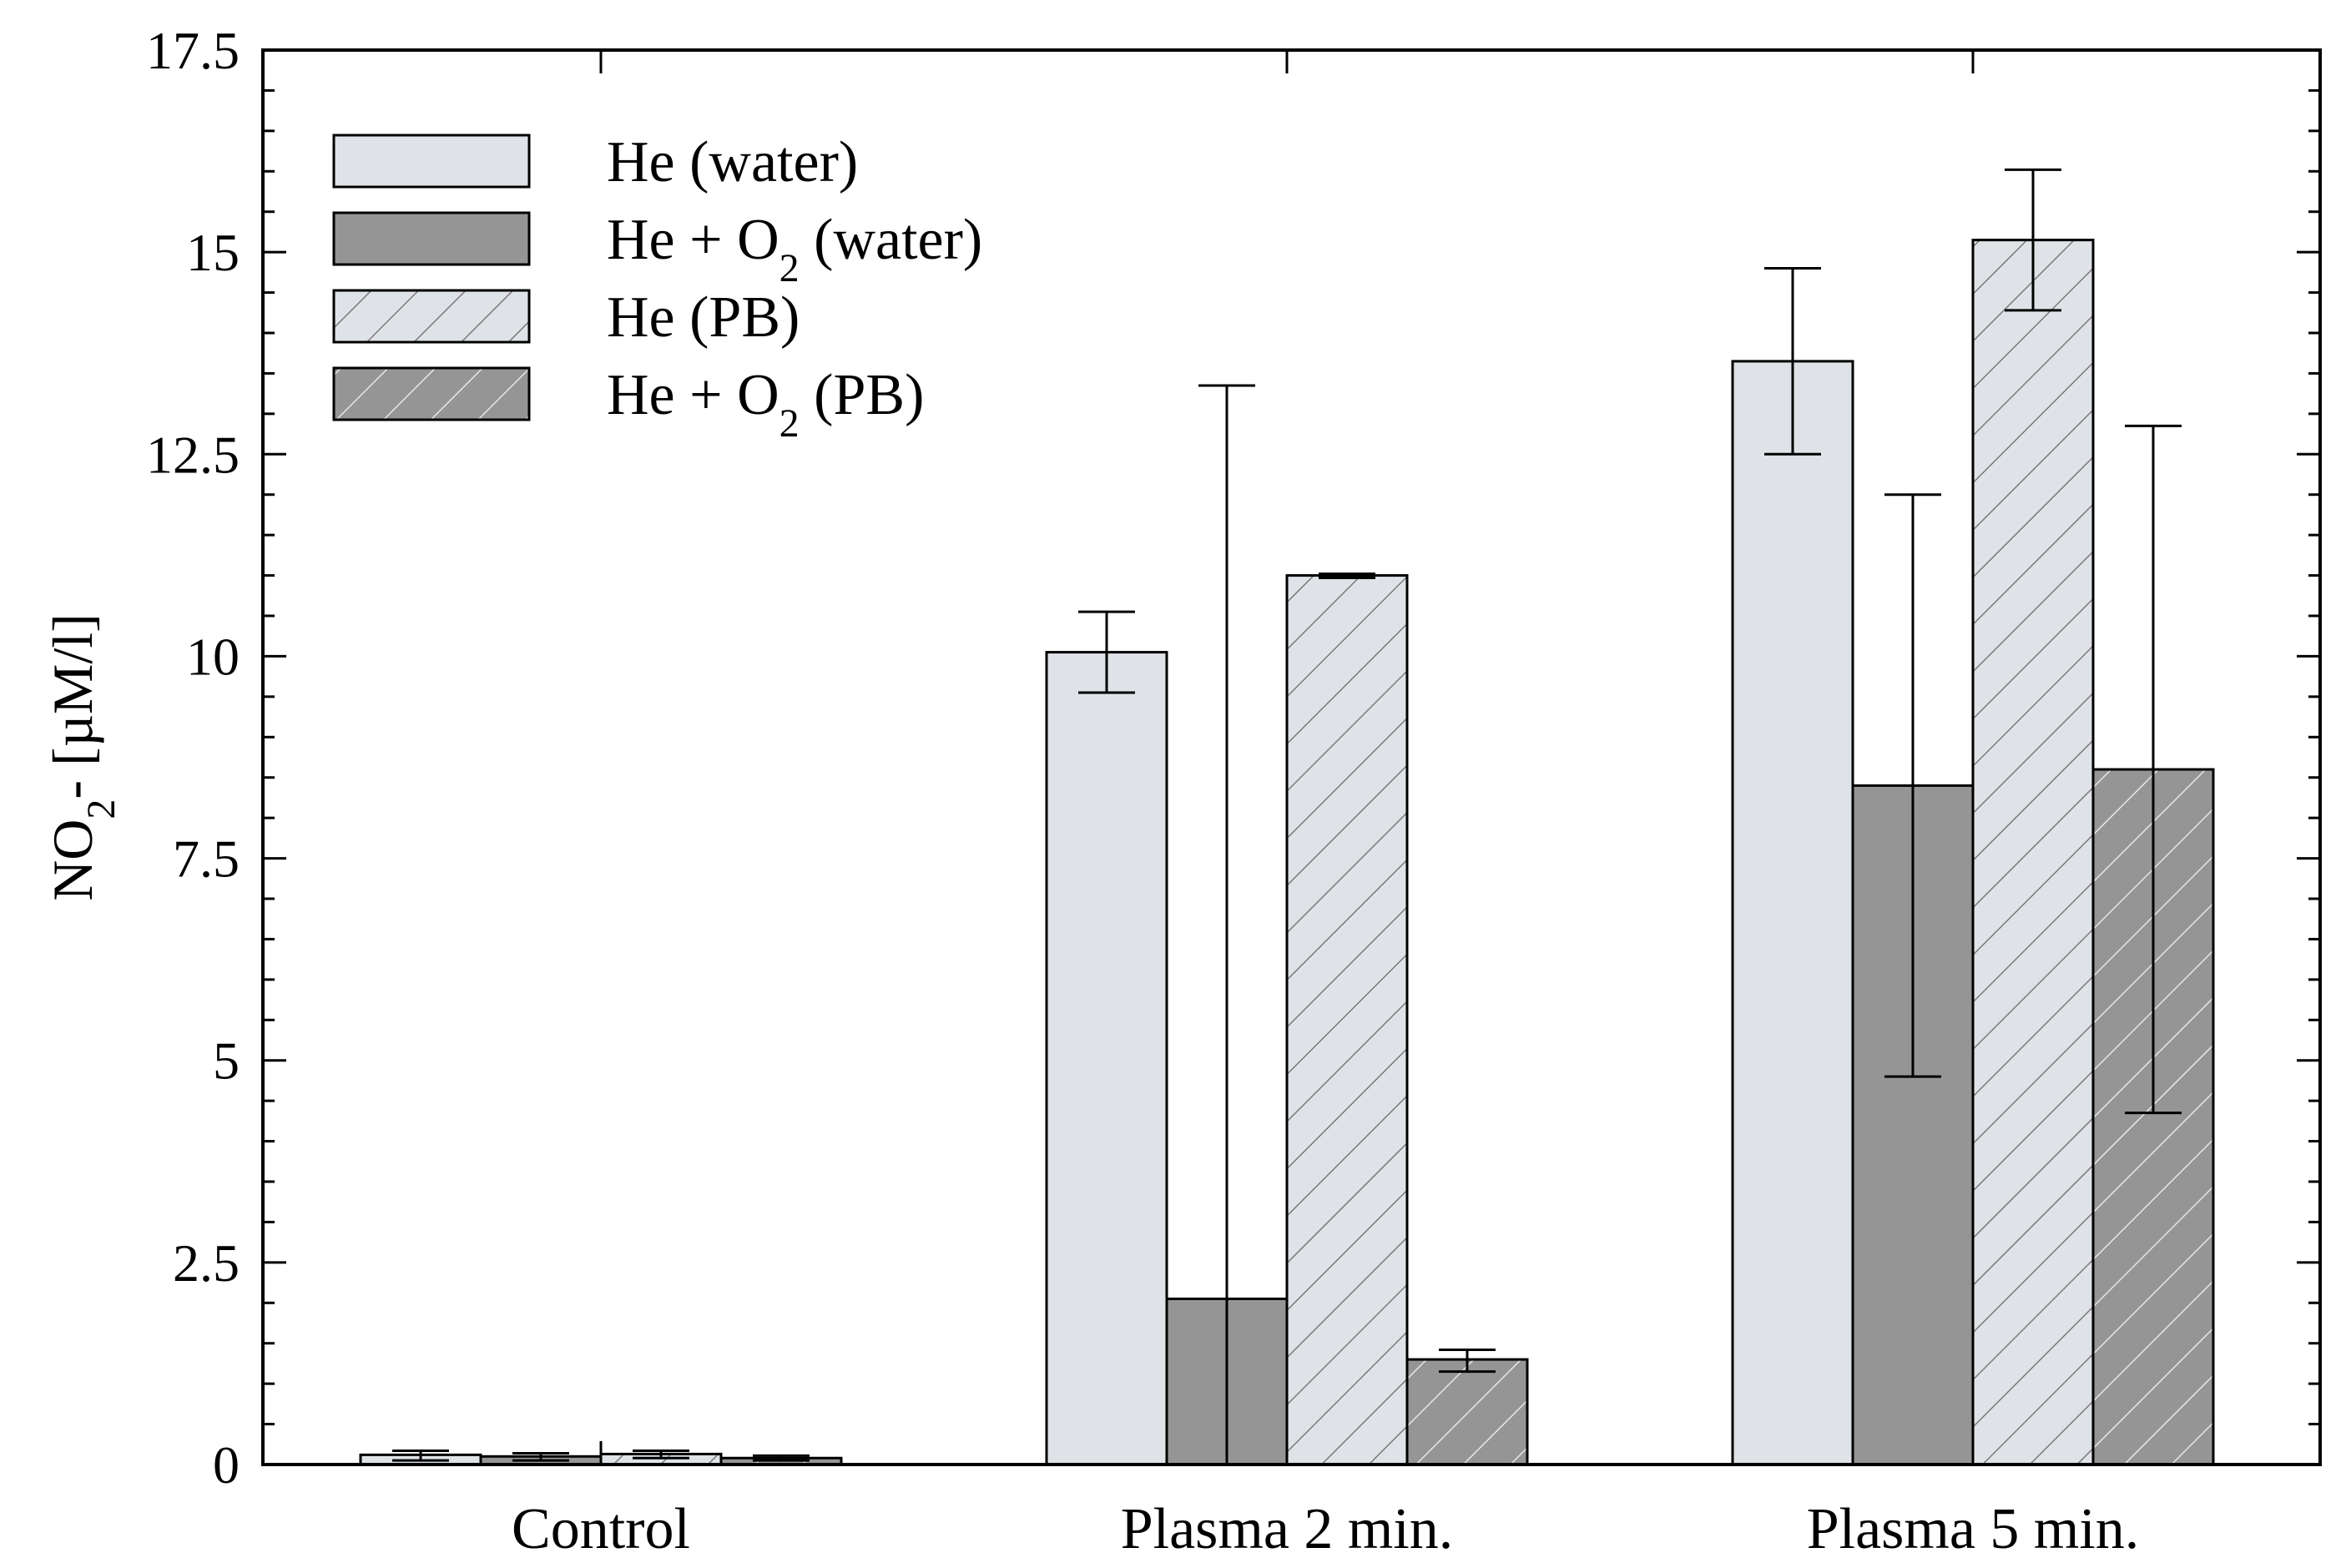  I want to click on legend-label: He + O2 (PB), so click(765, 404).